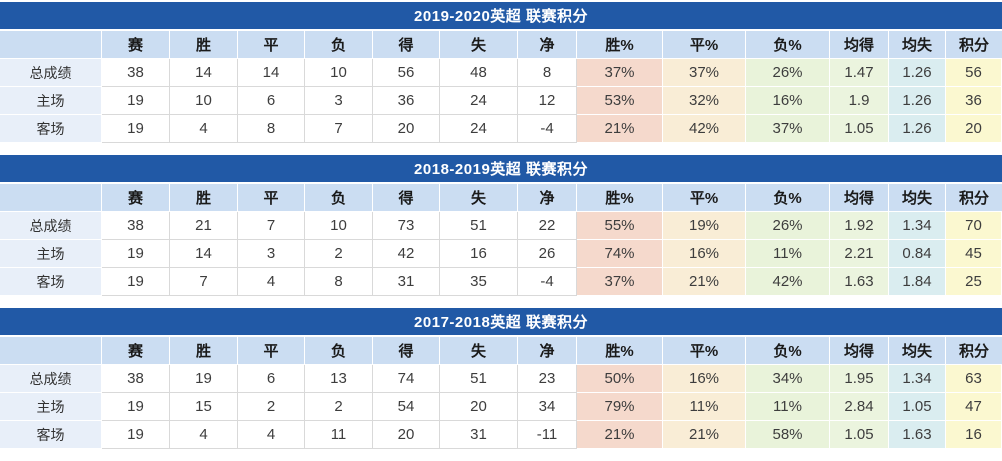 The width and height of the screenshot is (1002, 461). Describe the element at coordinates (917, 282) in the screenshot. I see `stat-cell: 1.84` at that location.